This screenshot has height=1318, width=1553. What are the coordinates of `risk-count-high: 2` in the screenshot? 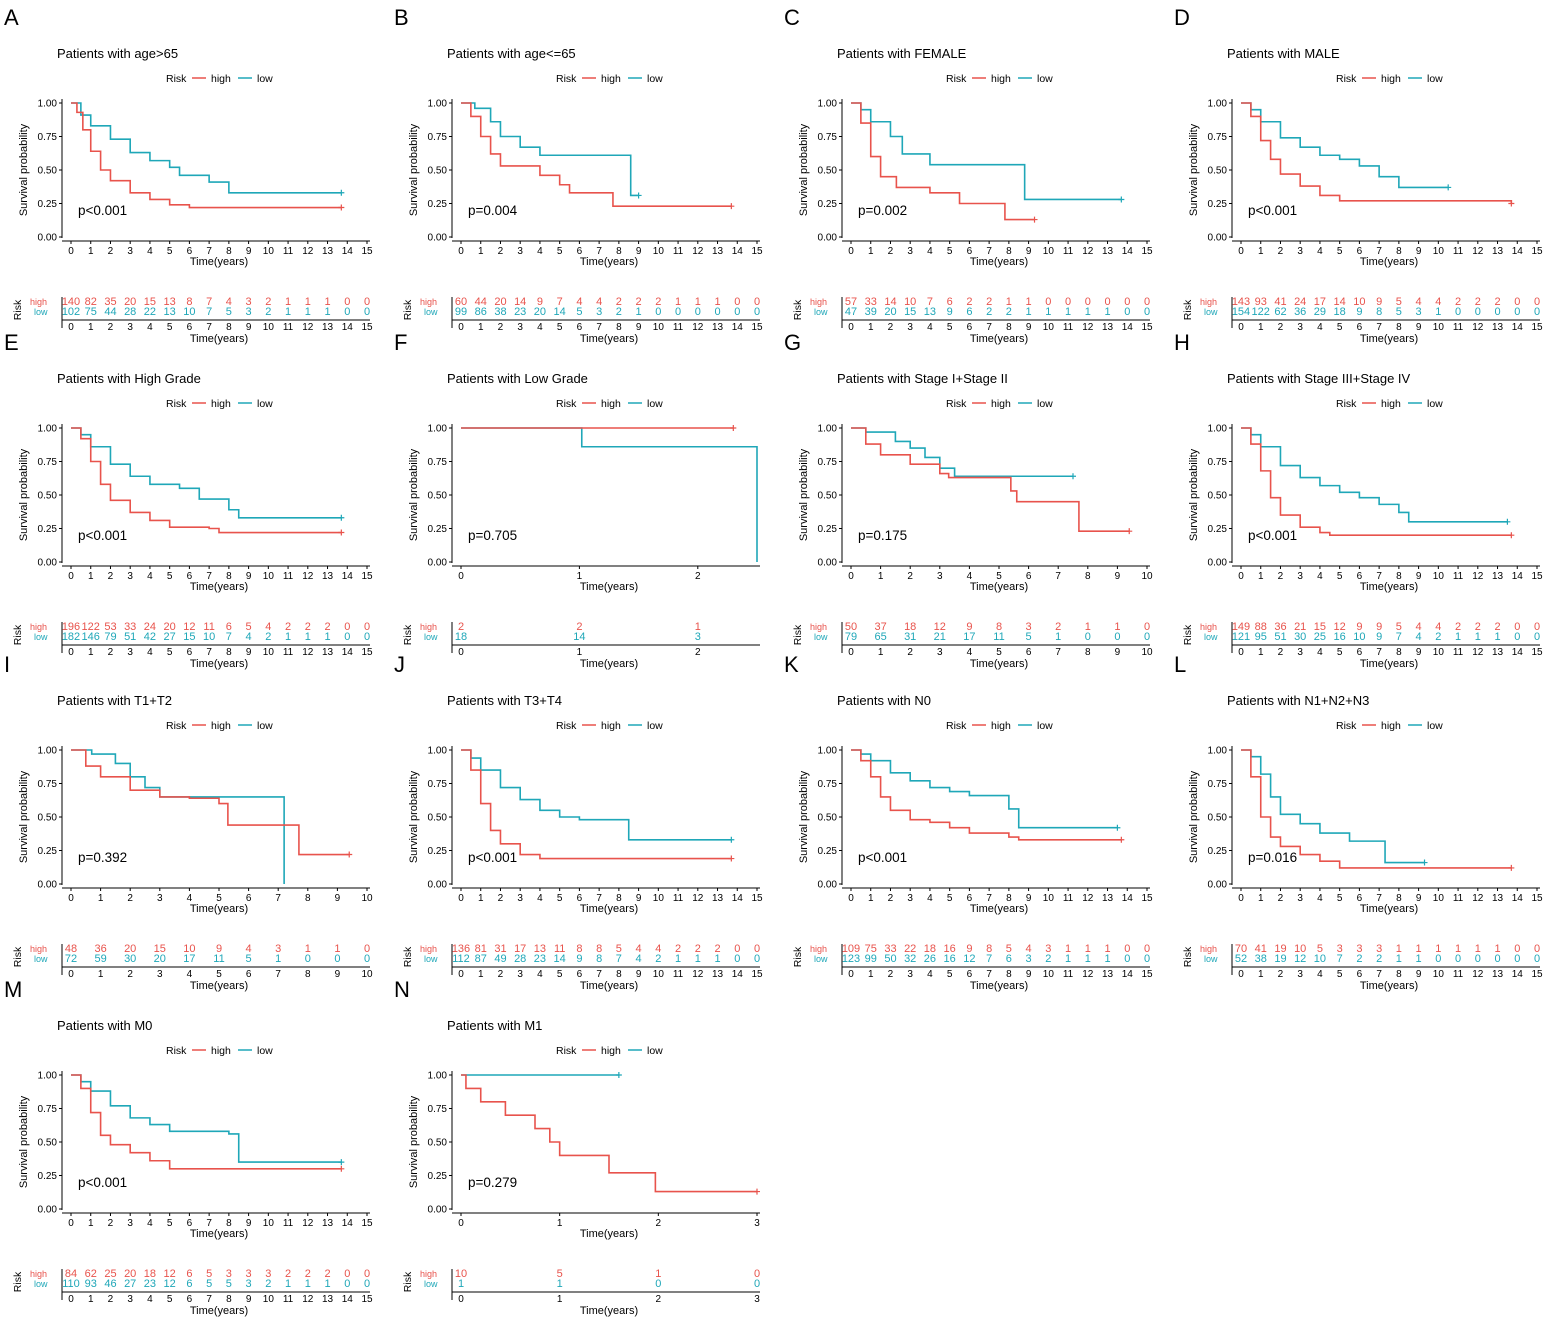 It's located at (308, 1274).